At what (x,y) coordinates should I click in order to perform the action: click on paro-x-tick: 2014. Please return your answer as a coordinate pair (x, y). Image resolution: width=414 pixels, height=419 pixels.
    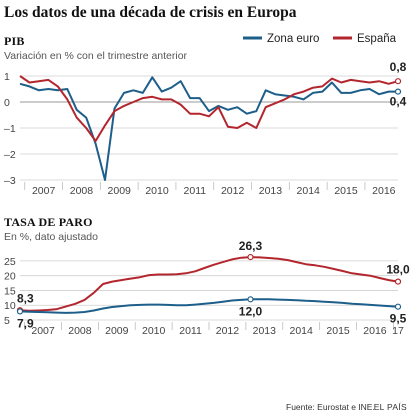
    Looking at the image, I should click on (302, 331).